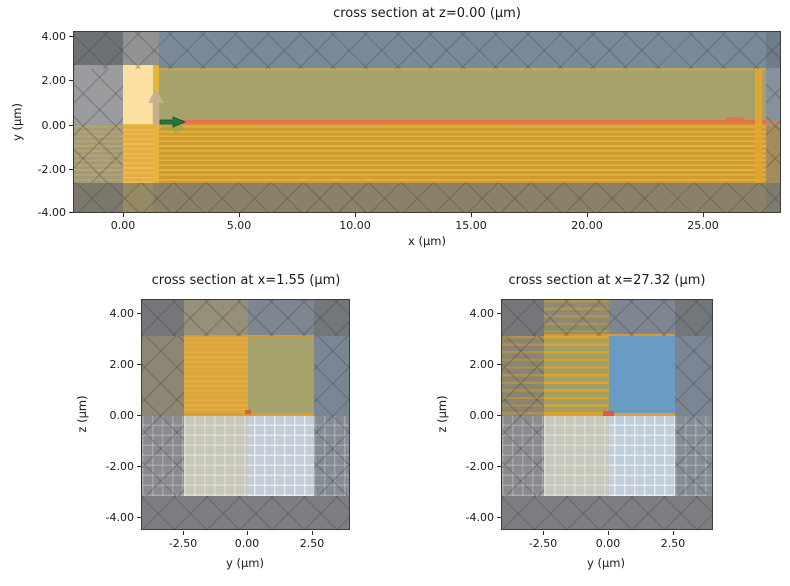 The height and width of the screenshot is (586, 790). Describe the element at coordinates (606, 563) in the screenshot. I see `x-axis-label: y (μm)` at that location.